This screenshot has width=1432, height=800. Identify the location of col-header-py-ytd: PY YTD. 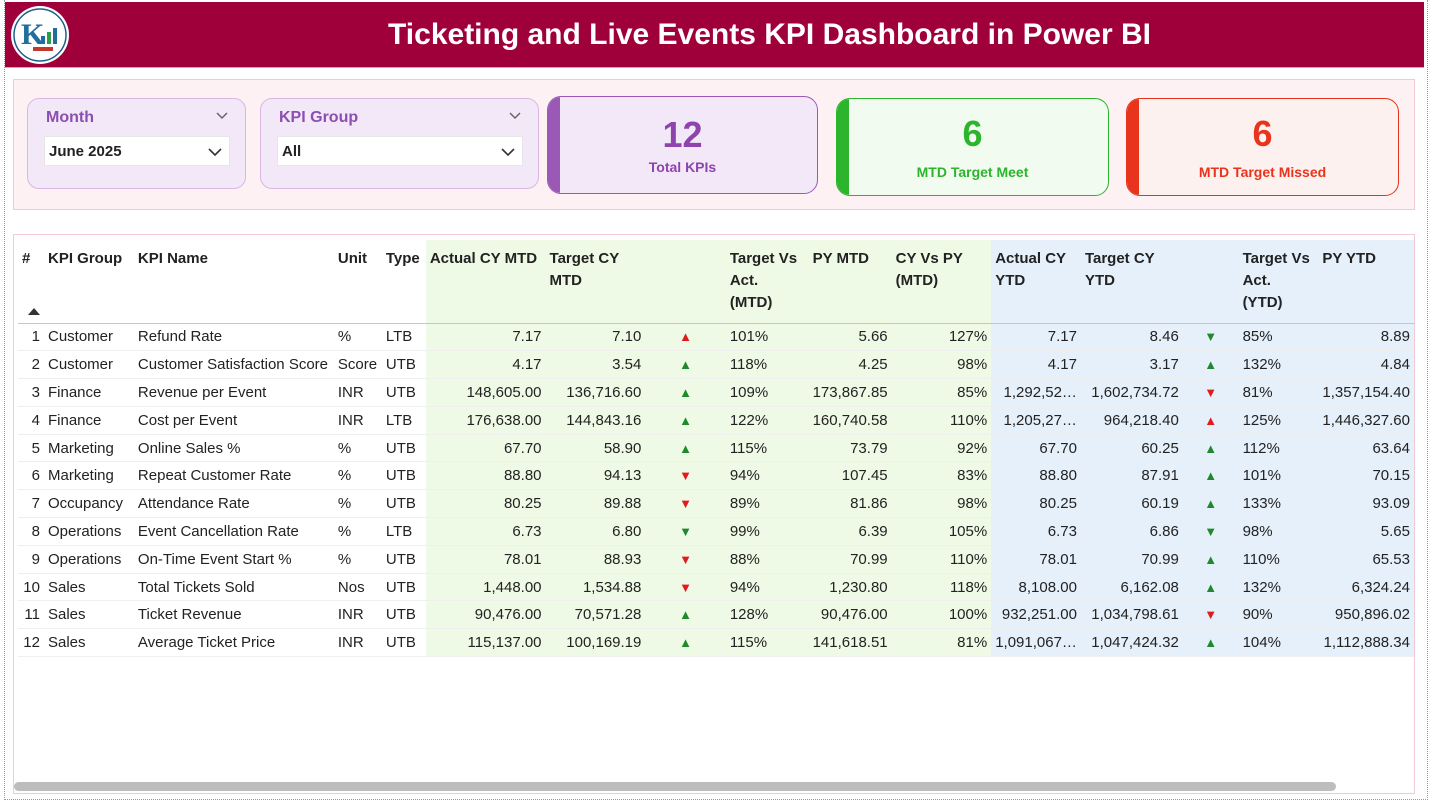
(1366, 282).